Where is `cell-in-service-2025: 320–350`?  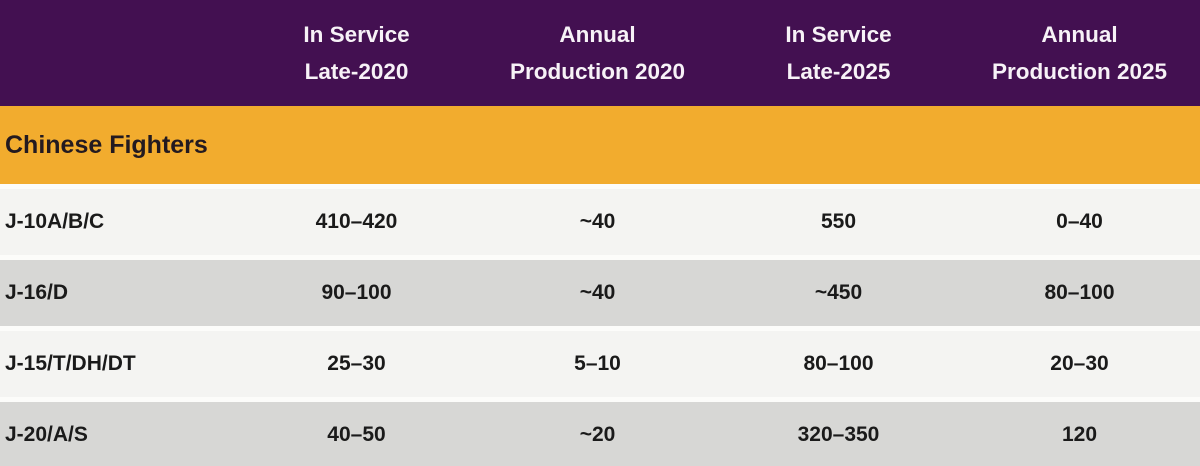
cell-in-service-2025: 320–350 is located at coordinates (838, 434).